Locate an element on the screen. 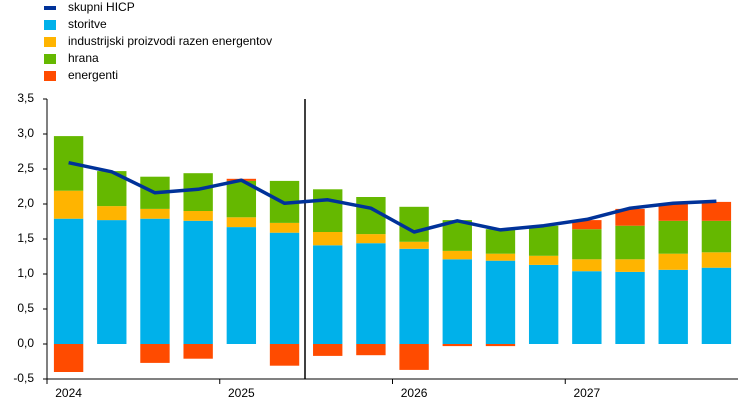 The width and height of the screenshot is (744, 407). y-tick-label: 0,5 is located at coordinates (25, 308).